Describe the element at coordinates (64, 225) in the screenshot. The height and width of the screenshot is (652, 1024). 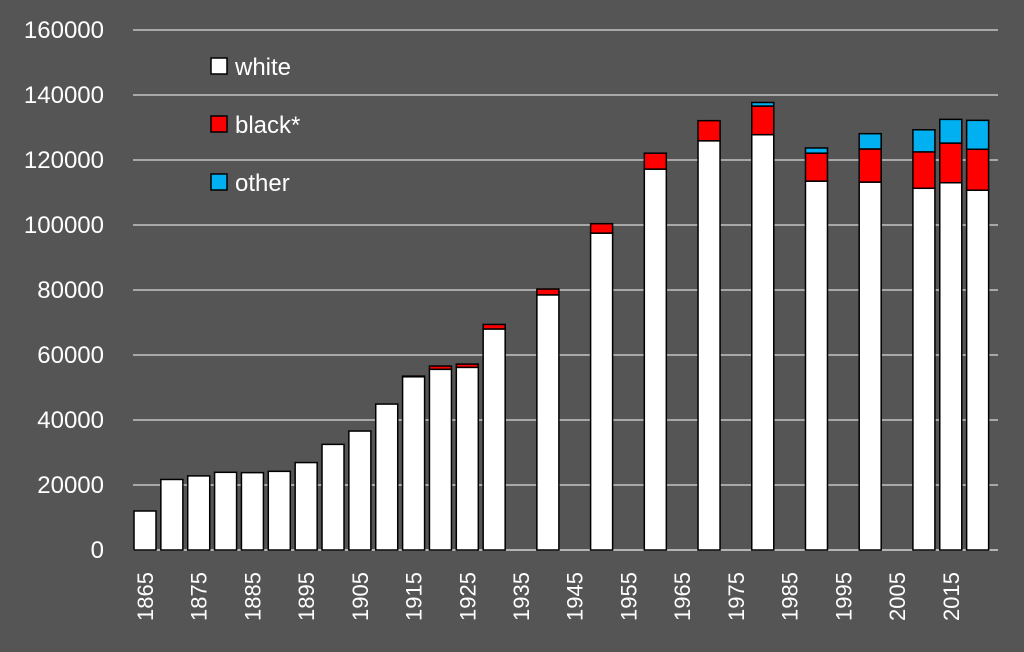
I see `y-tick-label: 100000` at that location.